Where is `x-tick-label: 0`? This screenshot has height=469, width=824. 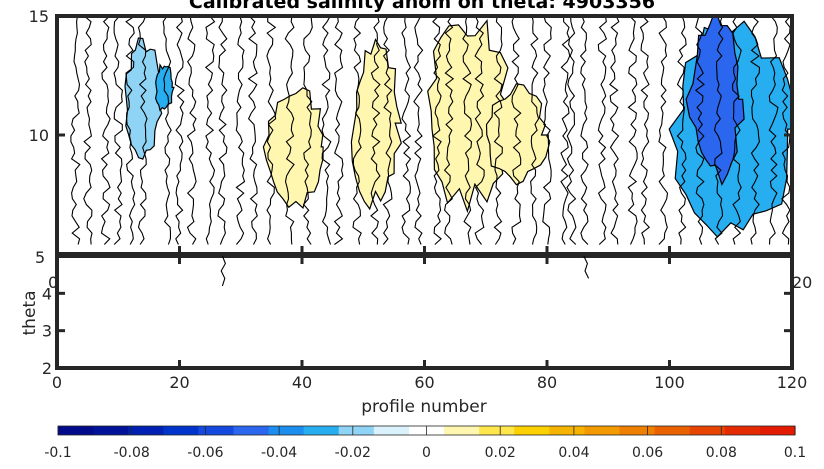 x-tick-label: 0 is located at coordinates (57, 382).